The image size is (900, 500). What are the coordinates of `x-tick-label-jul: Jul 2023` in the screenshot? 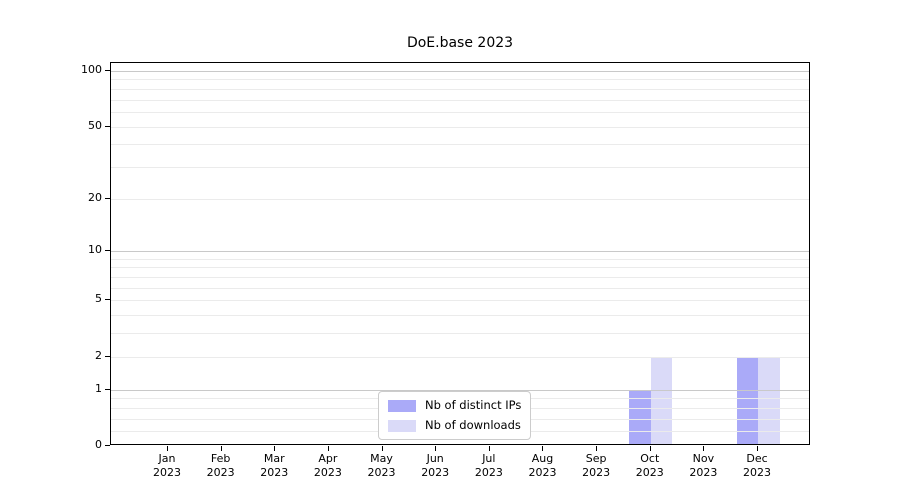 It's located at (488, 465).